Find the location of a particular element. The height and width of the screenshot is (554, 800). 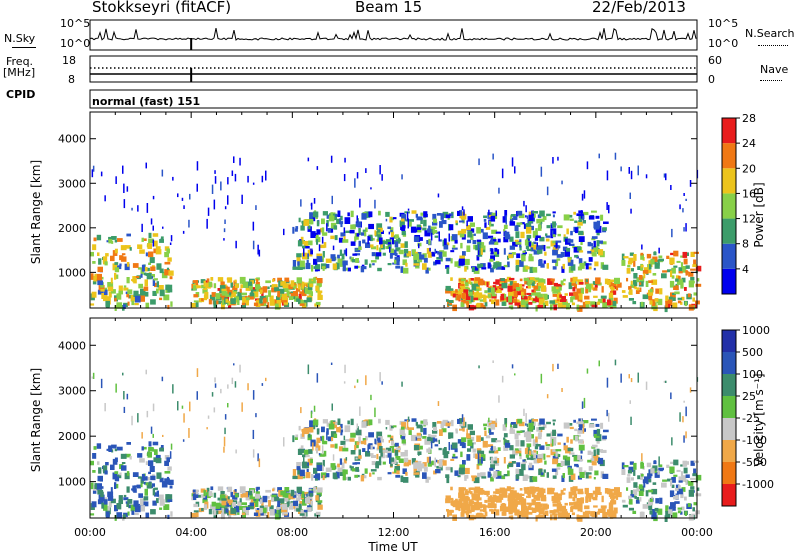

xtick-label: 00:00 is located at coordinates (697, 532).